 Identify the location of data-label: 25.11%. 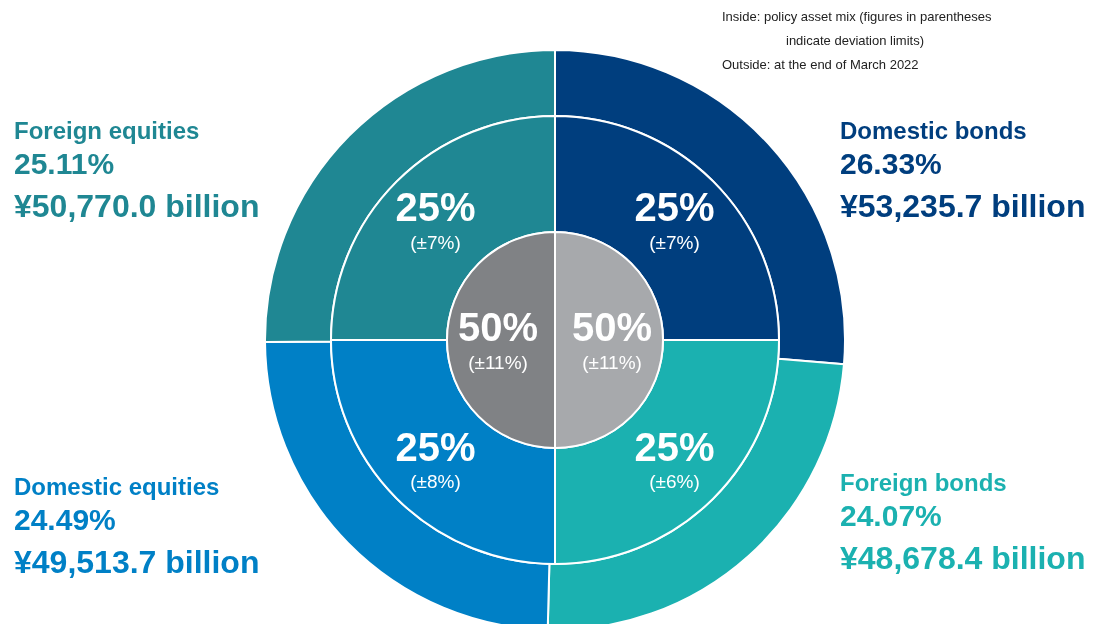
(64, 163).